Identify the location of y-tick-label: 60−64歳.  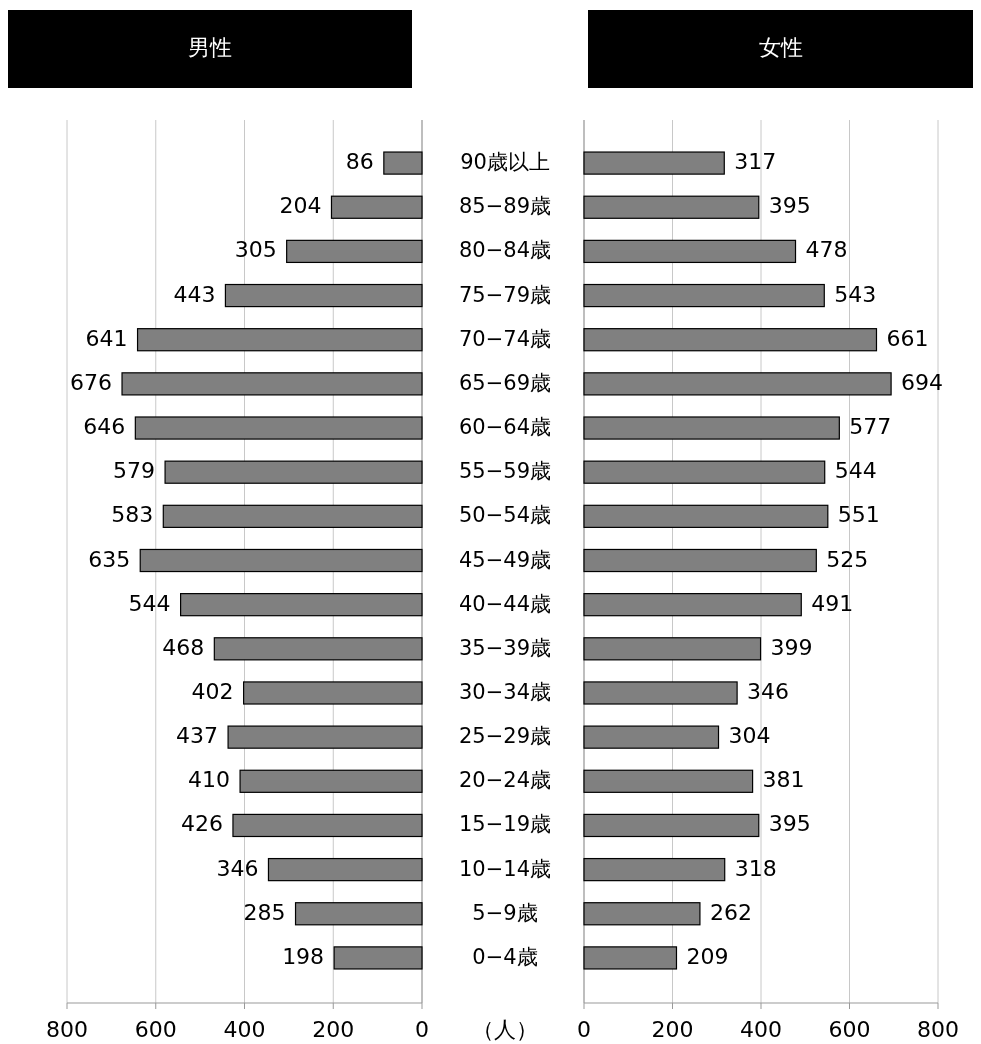
(505, 427).